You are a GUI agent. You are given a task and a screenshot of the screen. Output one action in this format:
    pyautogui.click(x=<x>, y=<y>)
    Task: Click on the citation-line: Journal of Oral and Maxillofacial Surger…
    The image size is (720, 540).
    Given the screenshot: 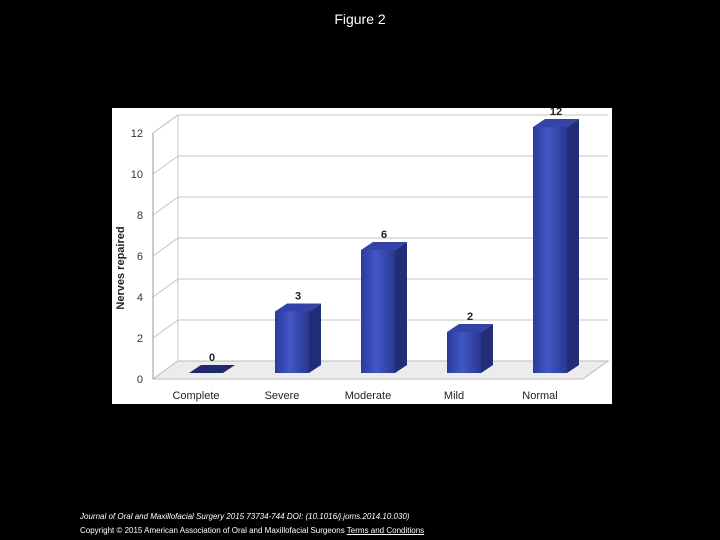 What is the action you would take?
    pyautogui.click(x=245, y=516)
    